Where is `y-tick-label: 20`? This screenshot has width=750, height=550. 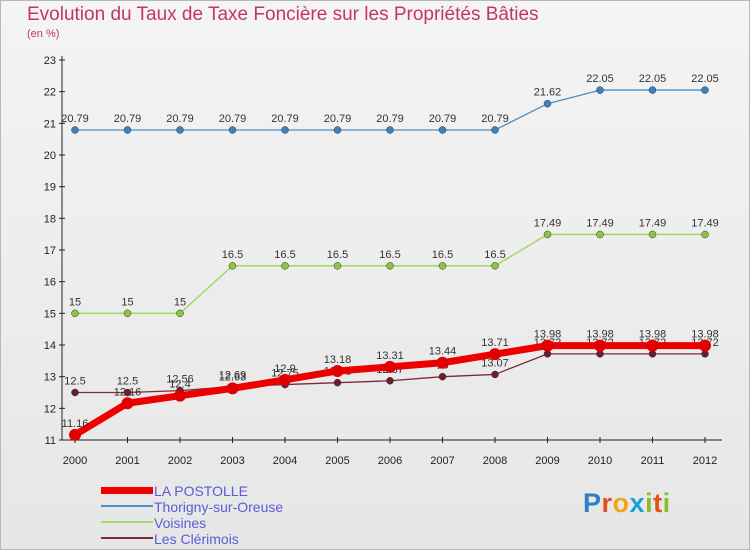
y-tick-label: 20 is located at coordinates (50, 156).